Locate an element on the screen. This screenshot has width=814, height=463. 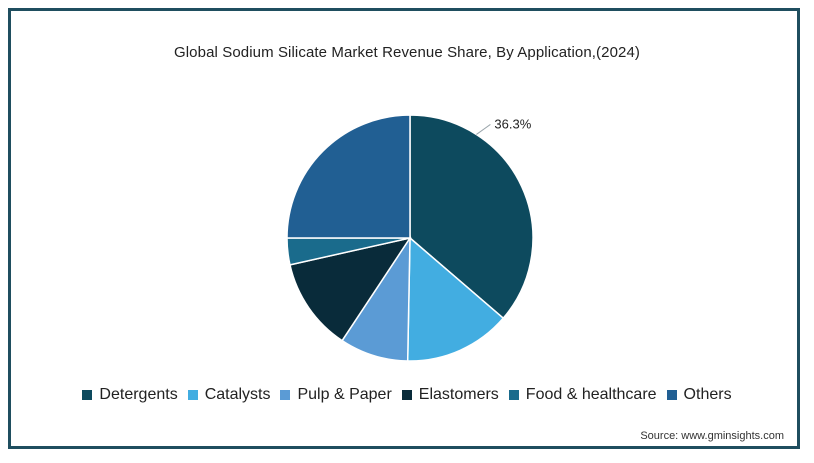
pie-slice-elastomers is located at coordinates (350, 289).